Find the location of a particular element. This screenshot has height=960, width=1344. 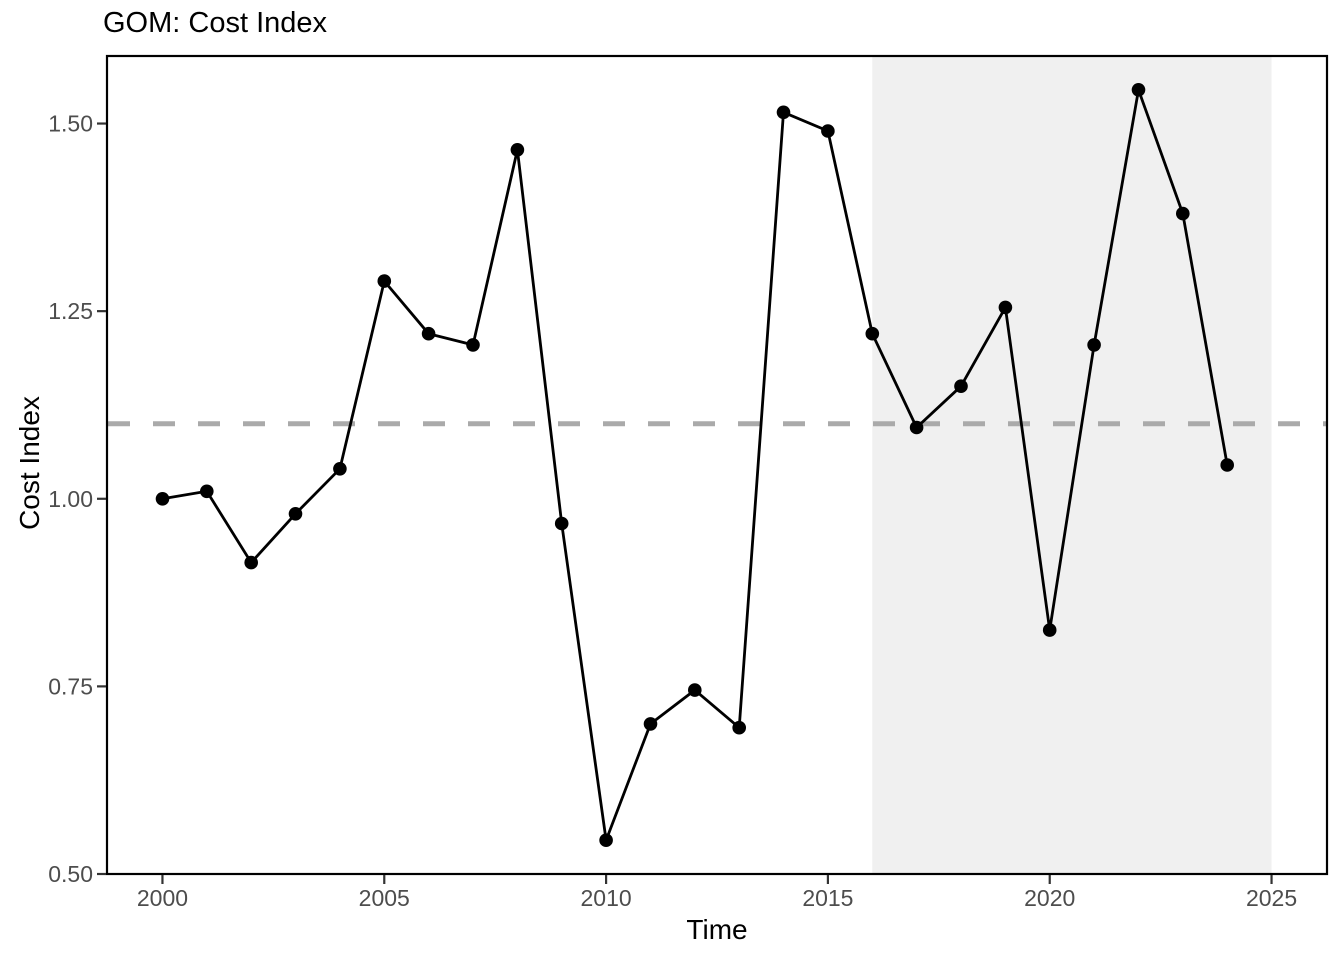

x-tick-label: 2010 is located at coordinates (606, 898).